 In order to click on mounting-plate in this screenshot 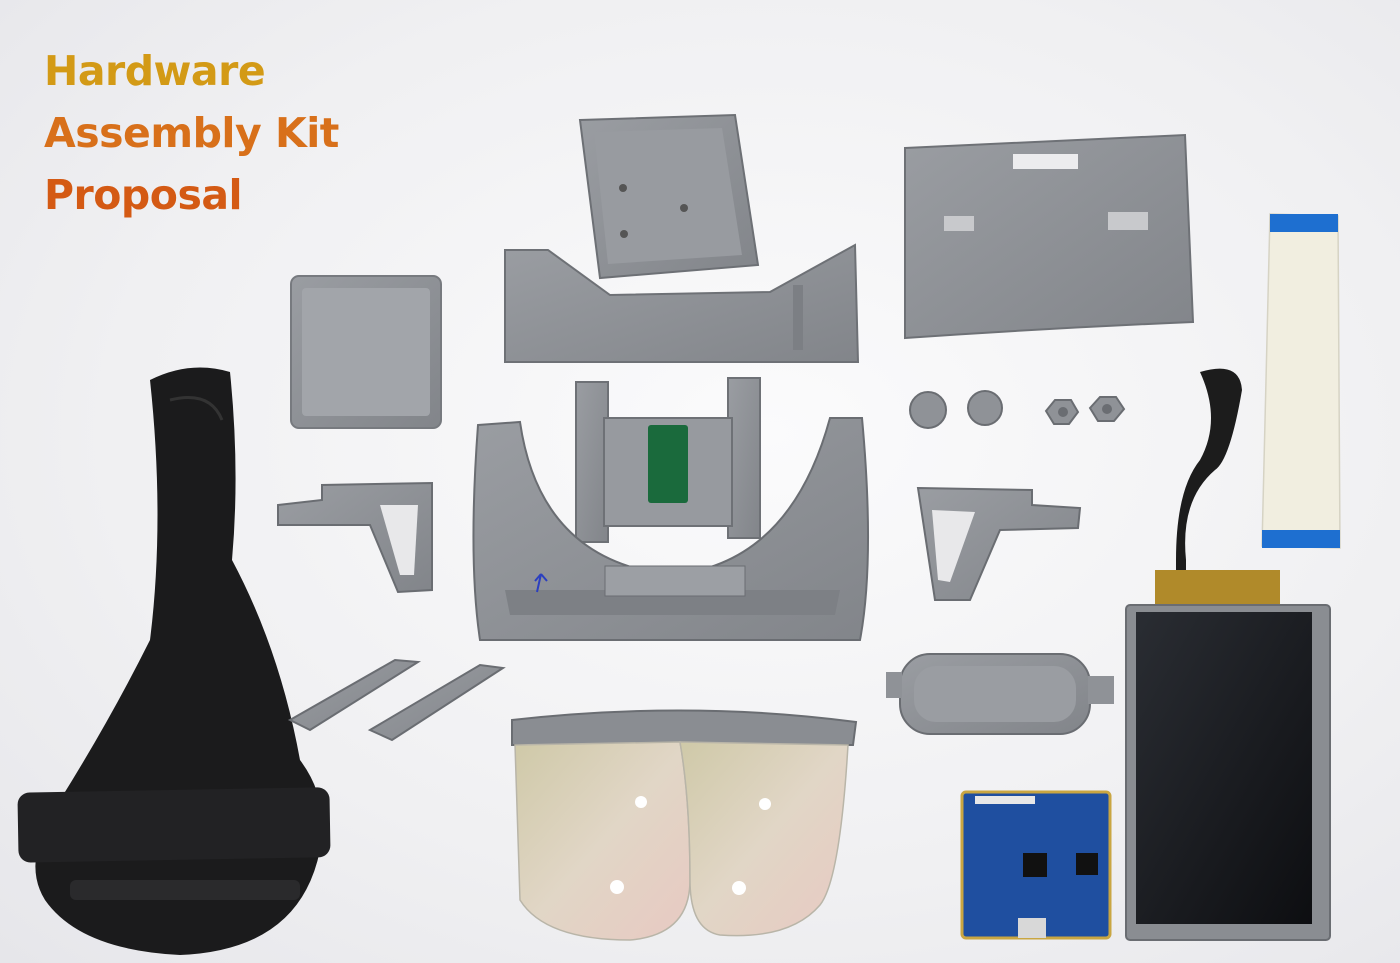, I will do `click(682, 303)`.